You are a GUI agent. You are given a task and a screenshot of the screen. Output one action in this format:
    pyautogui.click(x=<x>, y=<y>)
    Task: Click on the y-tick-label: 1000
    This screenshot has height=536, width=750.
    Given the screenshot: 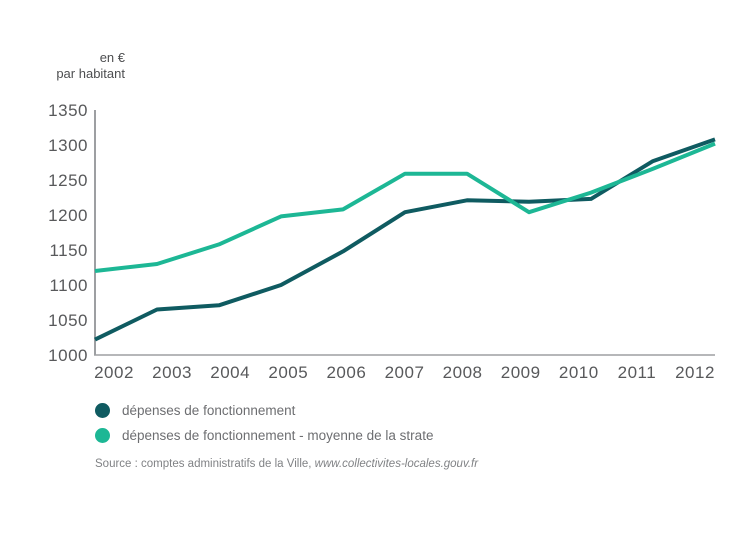 What is the action you would take?
    pyautogui.click(x=68, y=355)
    